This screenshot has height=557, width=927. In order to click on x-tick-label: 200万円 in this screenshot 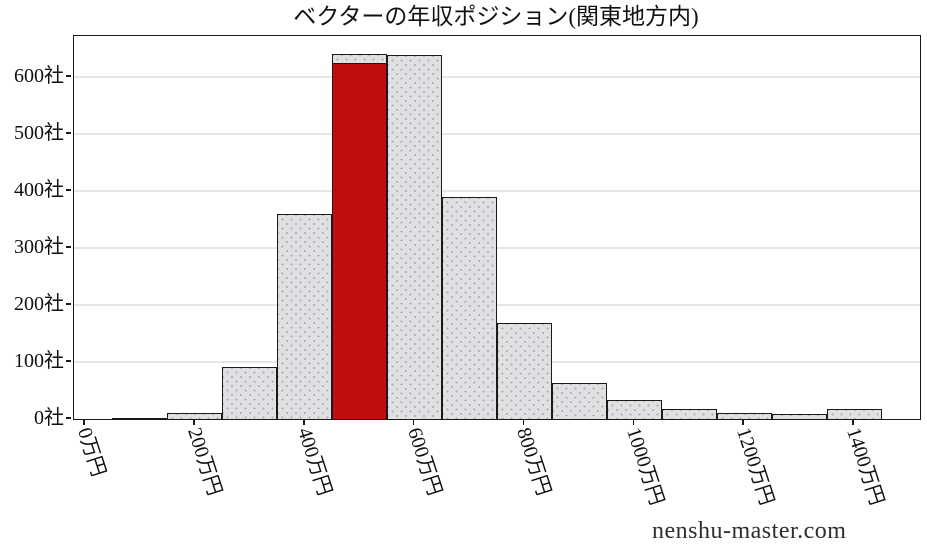, I will do `click(204, 462)`.